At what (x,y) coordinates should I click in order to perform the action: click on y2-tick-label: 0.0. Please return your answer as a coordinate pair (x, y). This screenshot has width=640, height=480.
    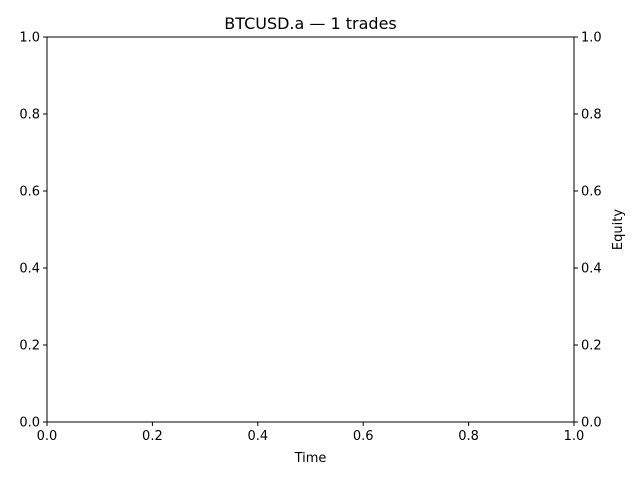
    Looking at the image, I should click on (591, 423).